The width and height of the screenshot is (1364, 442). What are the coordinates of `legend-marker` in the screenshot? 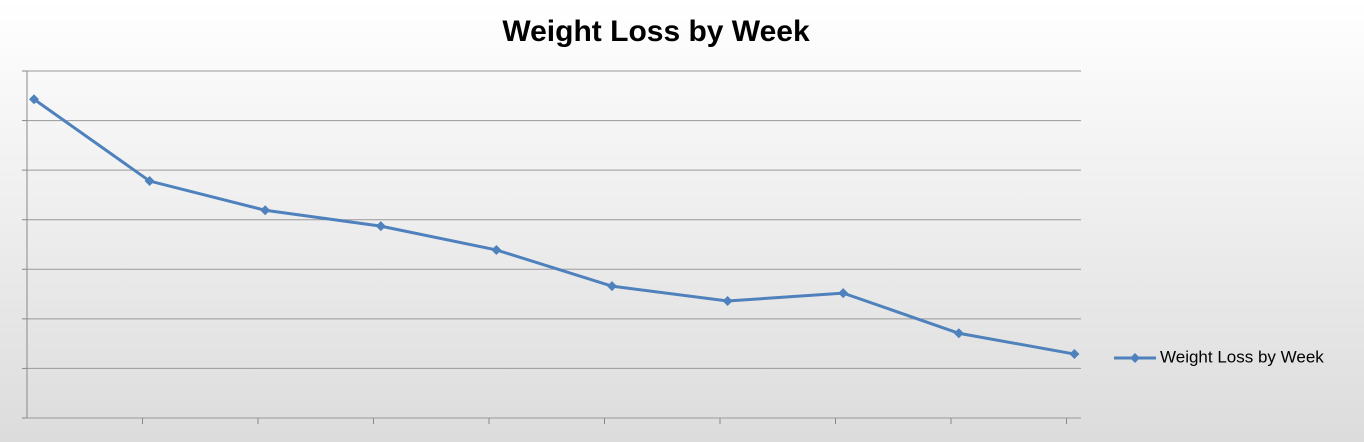 It's located at (1135, 358).